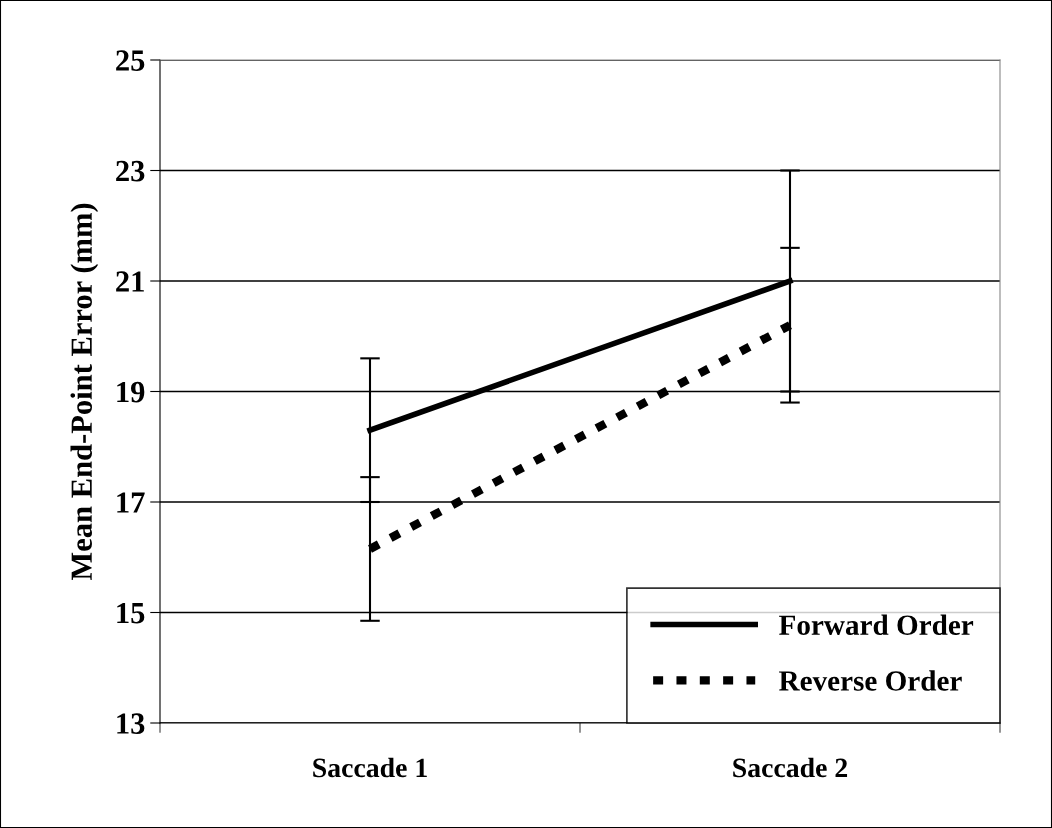 Image resolution: width=1052 pixels, height=828 pixels. What do you see at coordinates (130, 171) in the screenshot?
I see `y-tick-label: 23` at bounding box center [130, 171].